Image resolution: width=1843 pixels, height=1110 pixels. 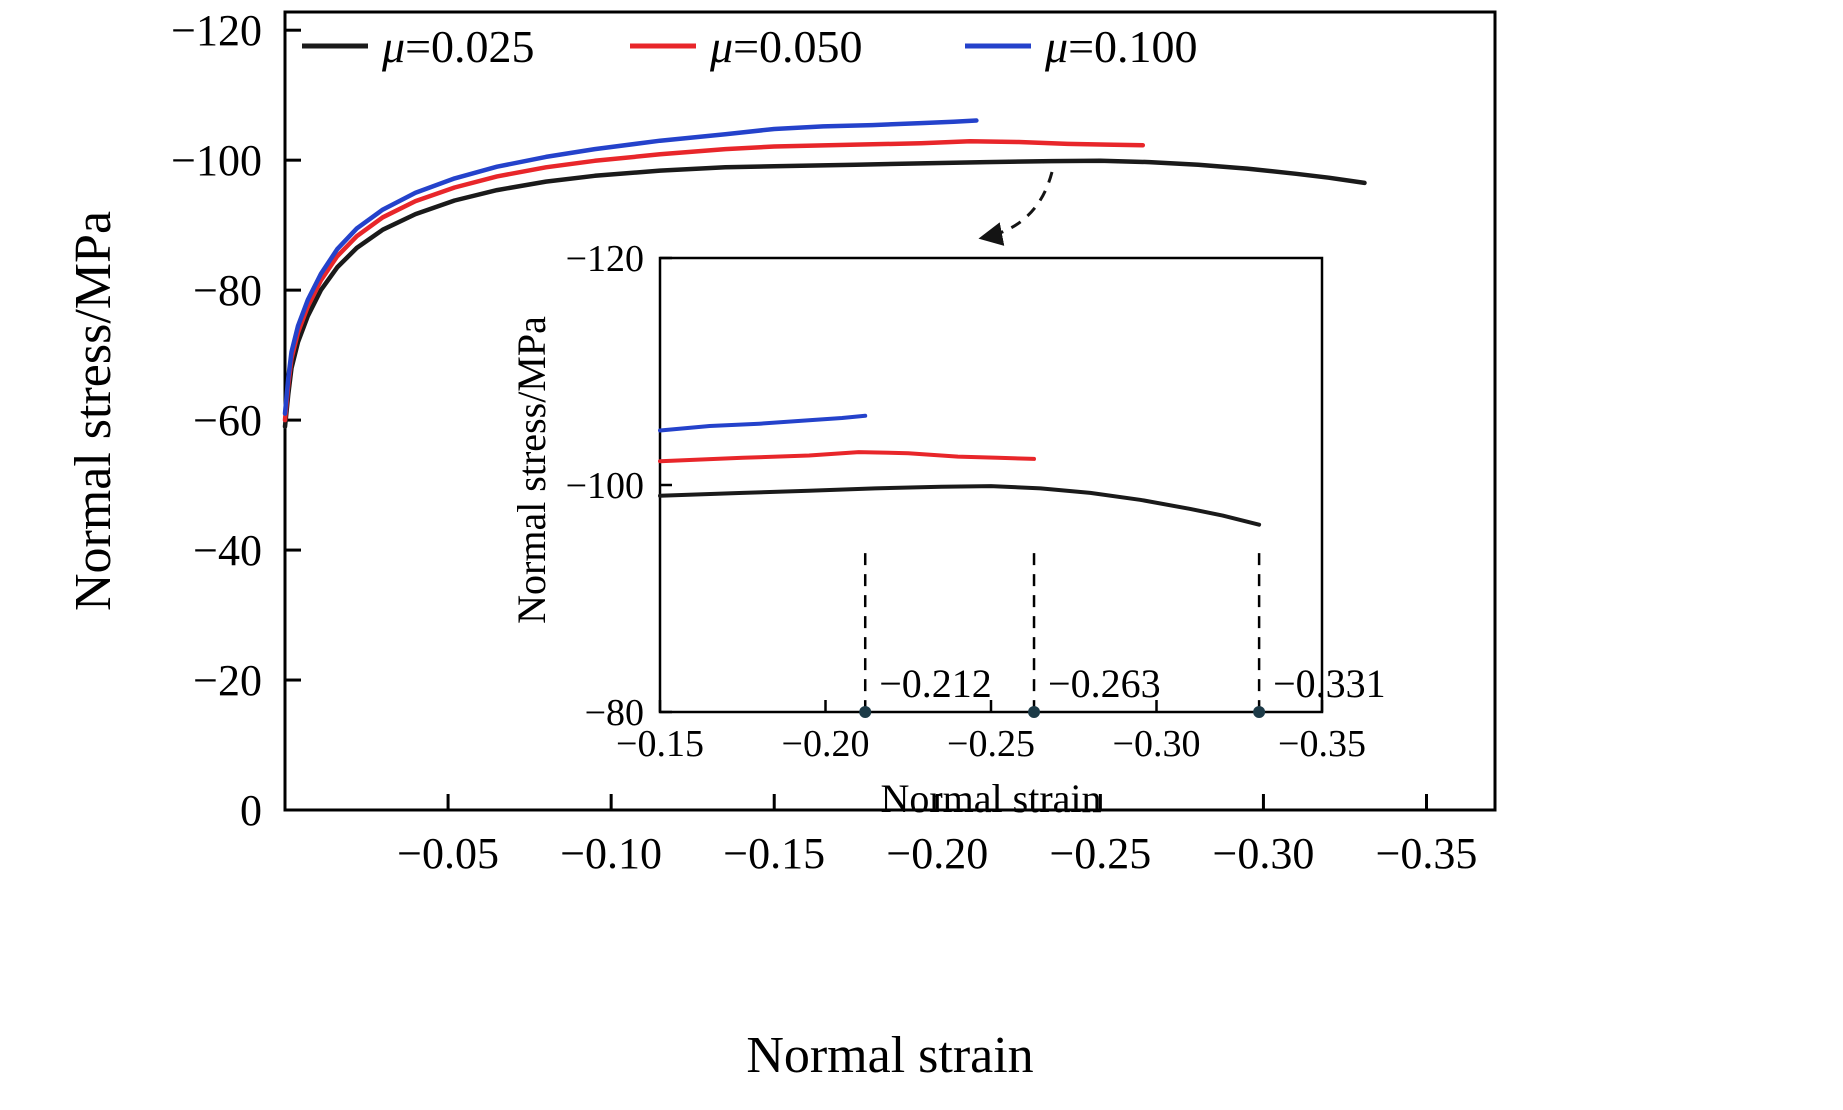 I want to click on legend-item-mu-0050: μ=0.050, so click(x=746, y=46).